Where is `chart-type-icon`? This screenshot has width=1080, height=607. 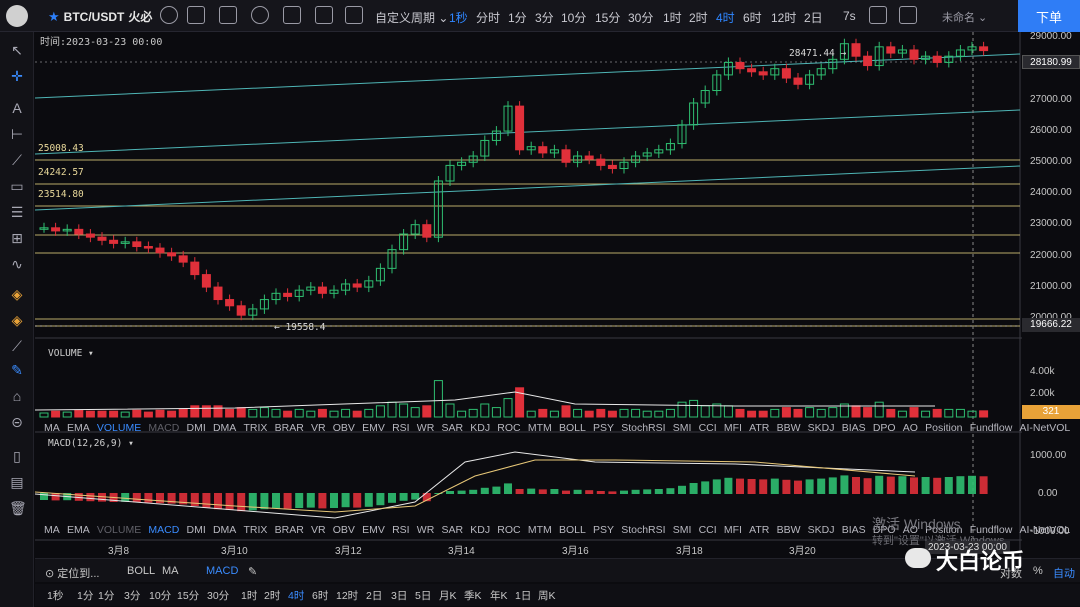 chart-type-icon is located at coordinates (292, 15).